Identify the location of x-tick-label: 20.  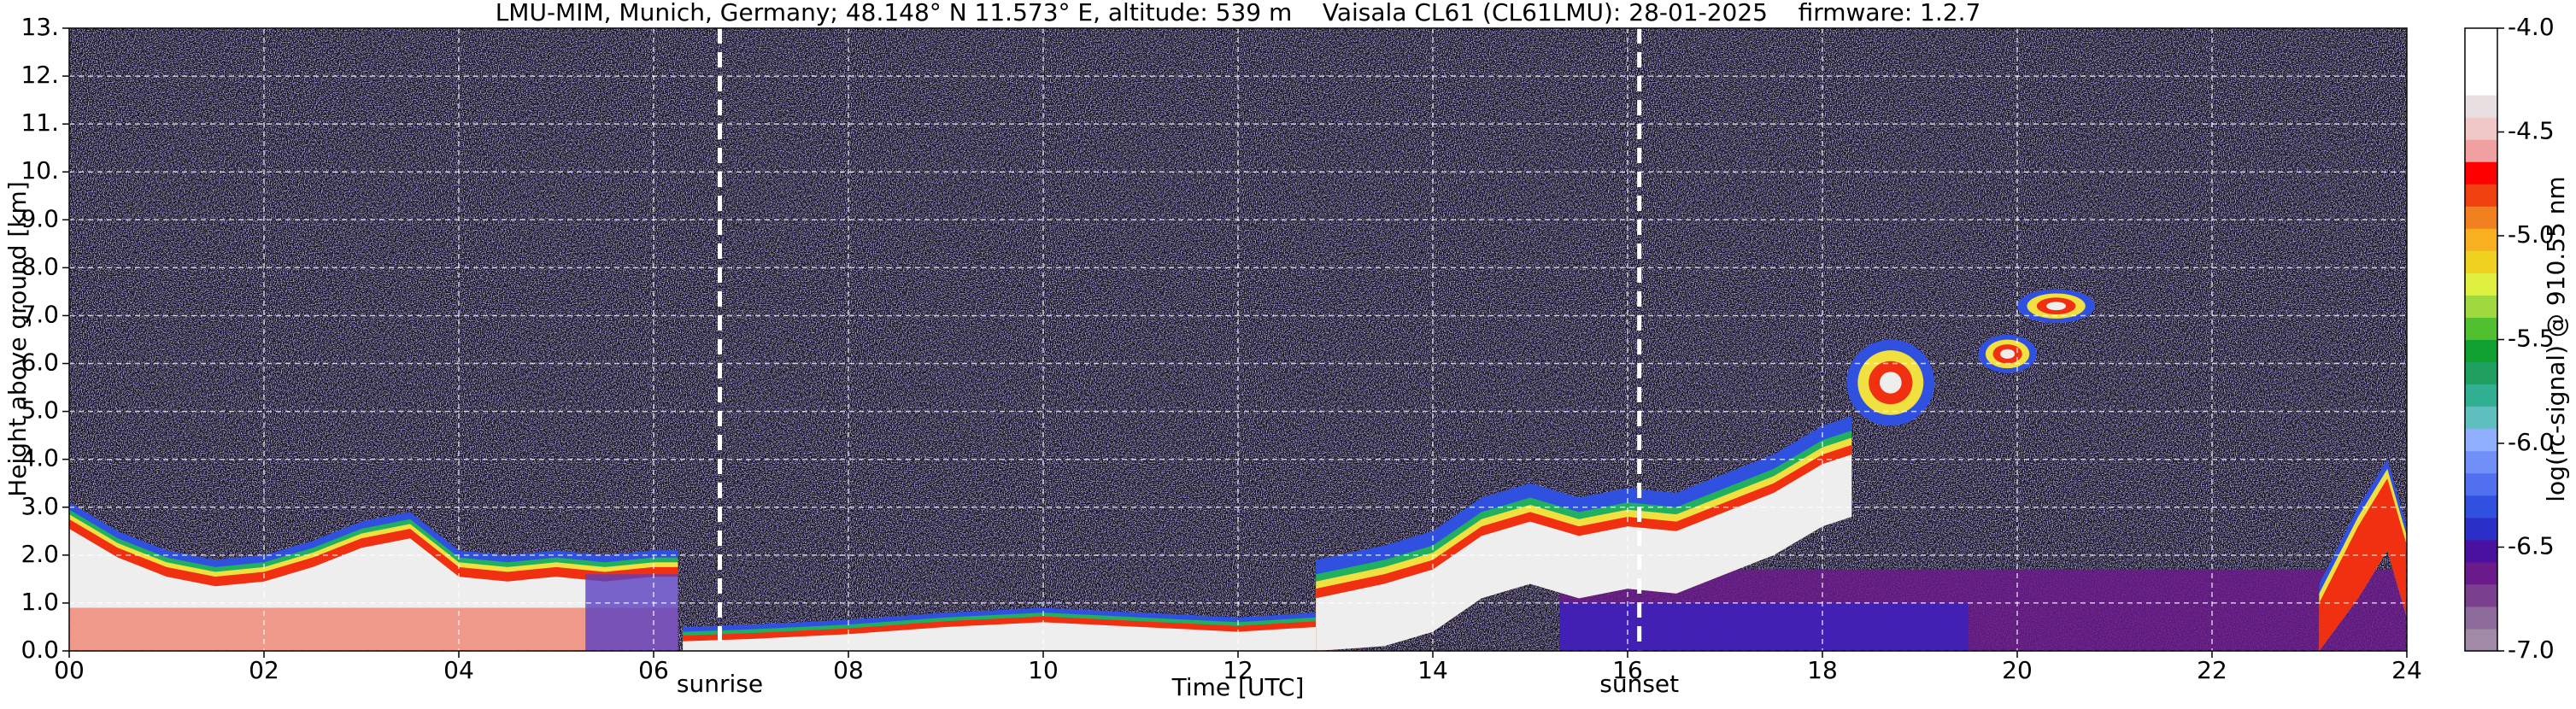
(2017, 670).